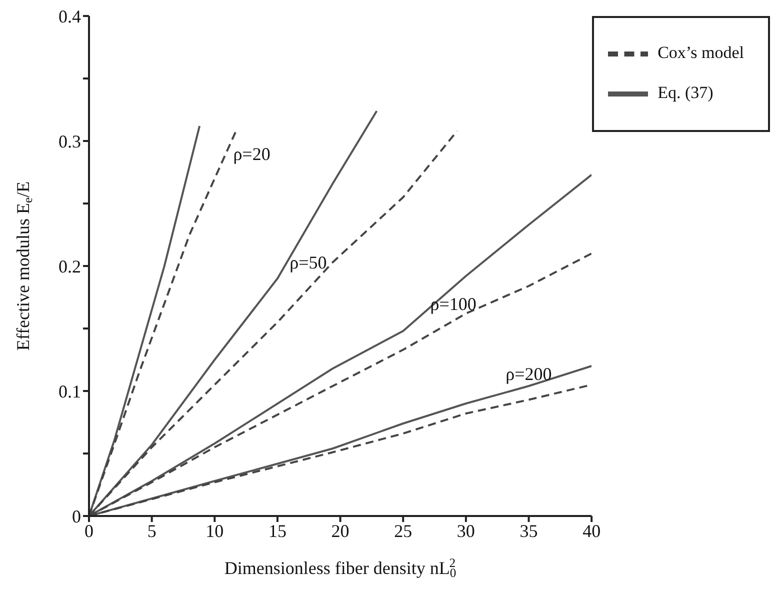 The image size is (782, 591). Describe the element at coordinates (340, 530) in the screenshot. I see `x-tick-label: 20` at that location.